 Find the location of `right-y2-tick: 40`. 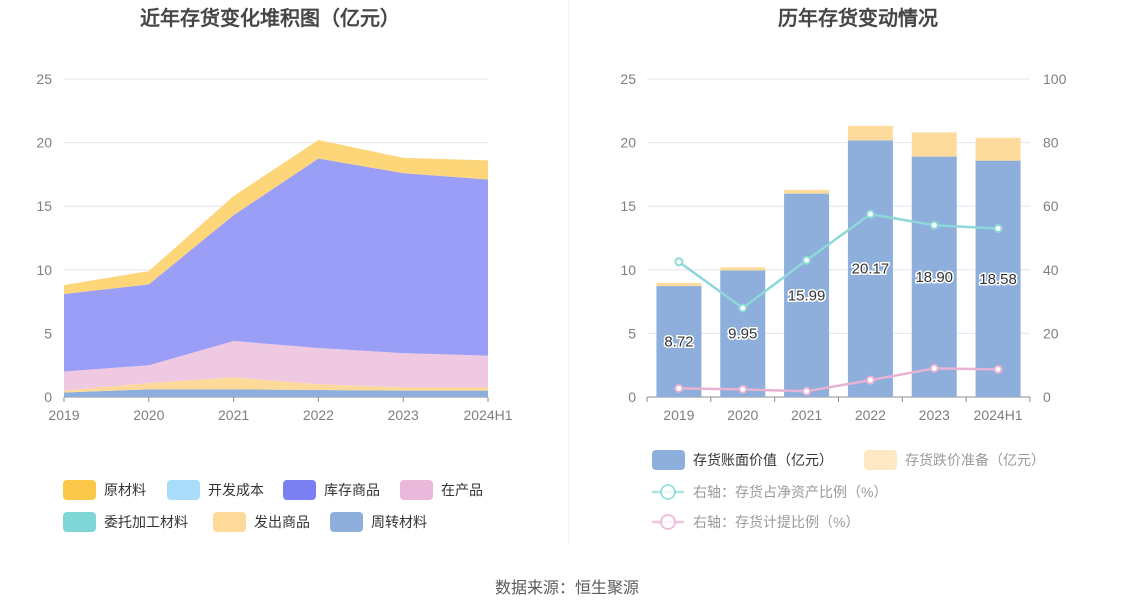

right-y2-tick: 40 is located at coordinates (1051, 270).